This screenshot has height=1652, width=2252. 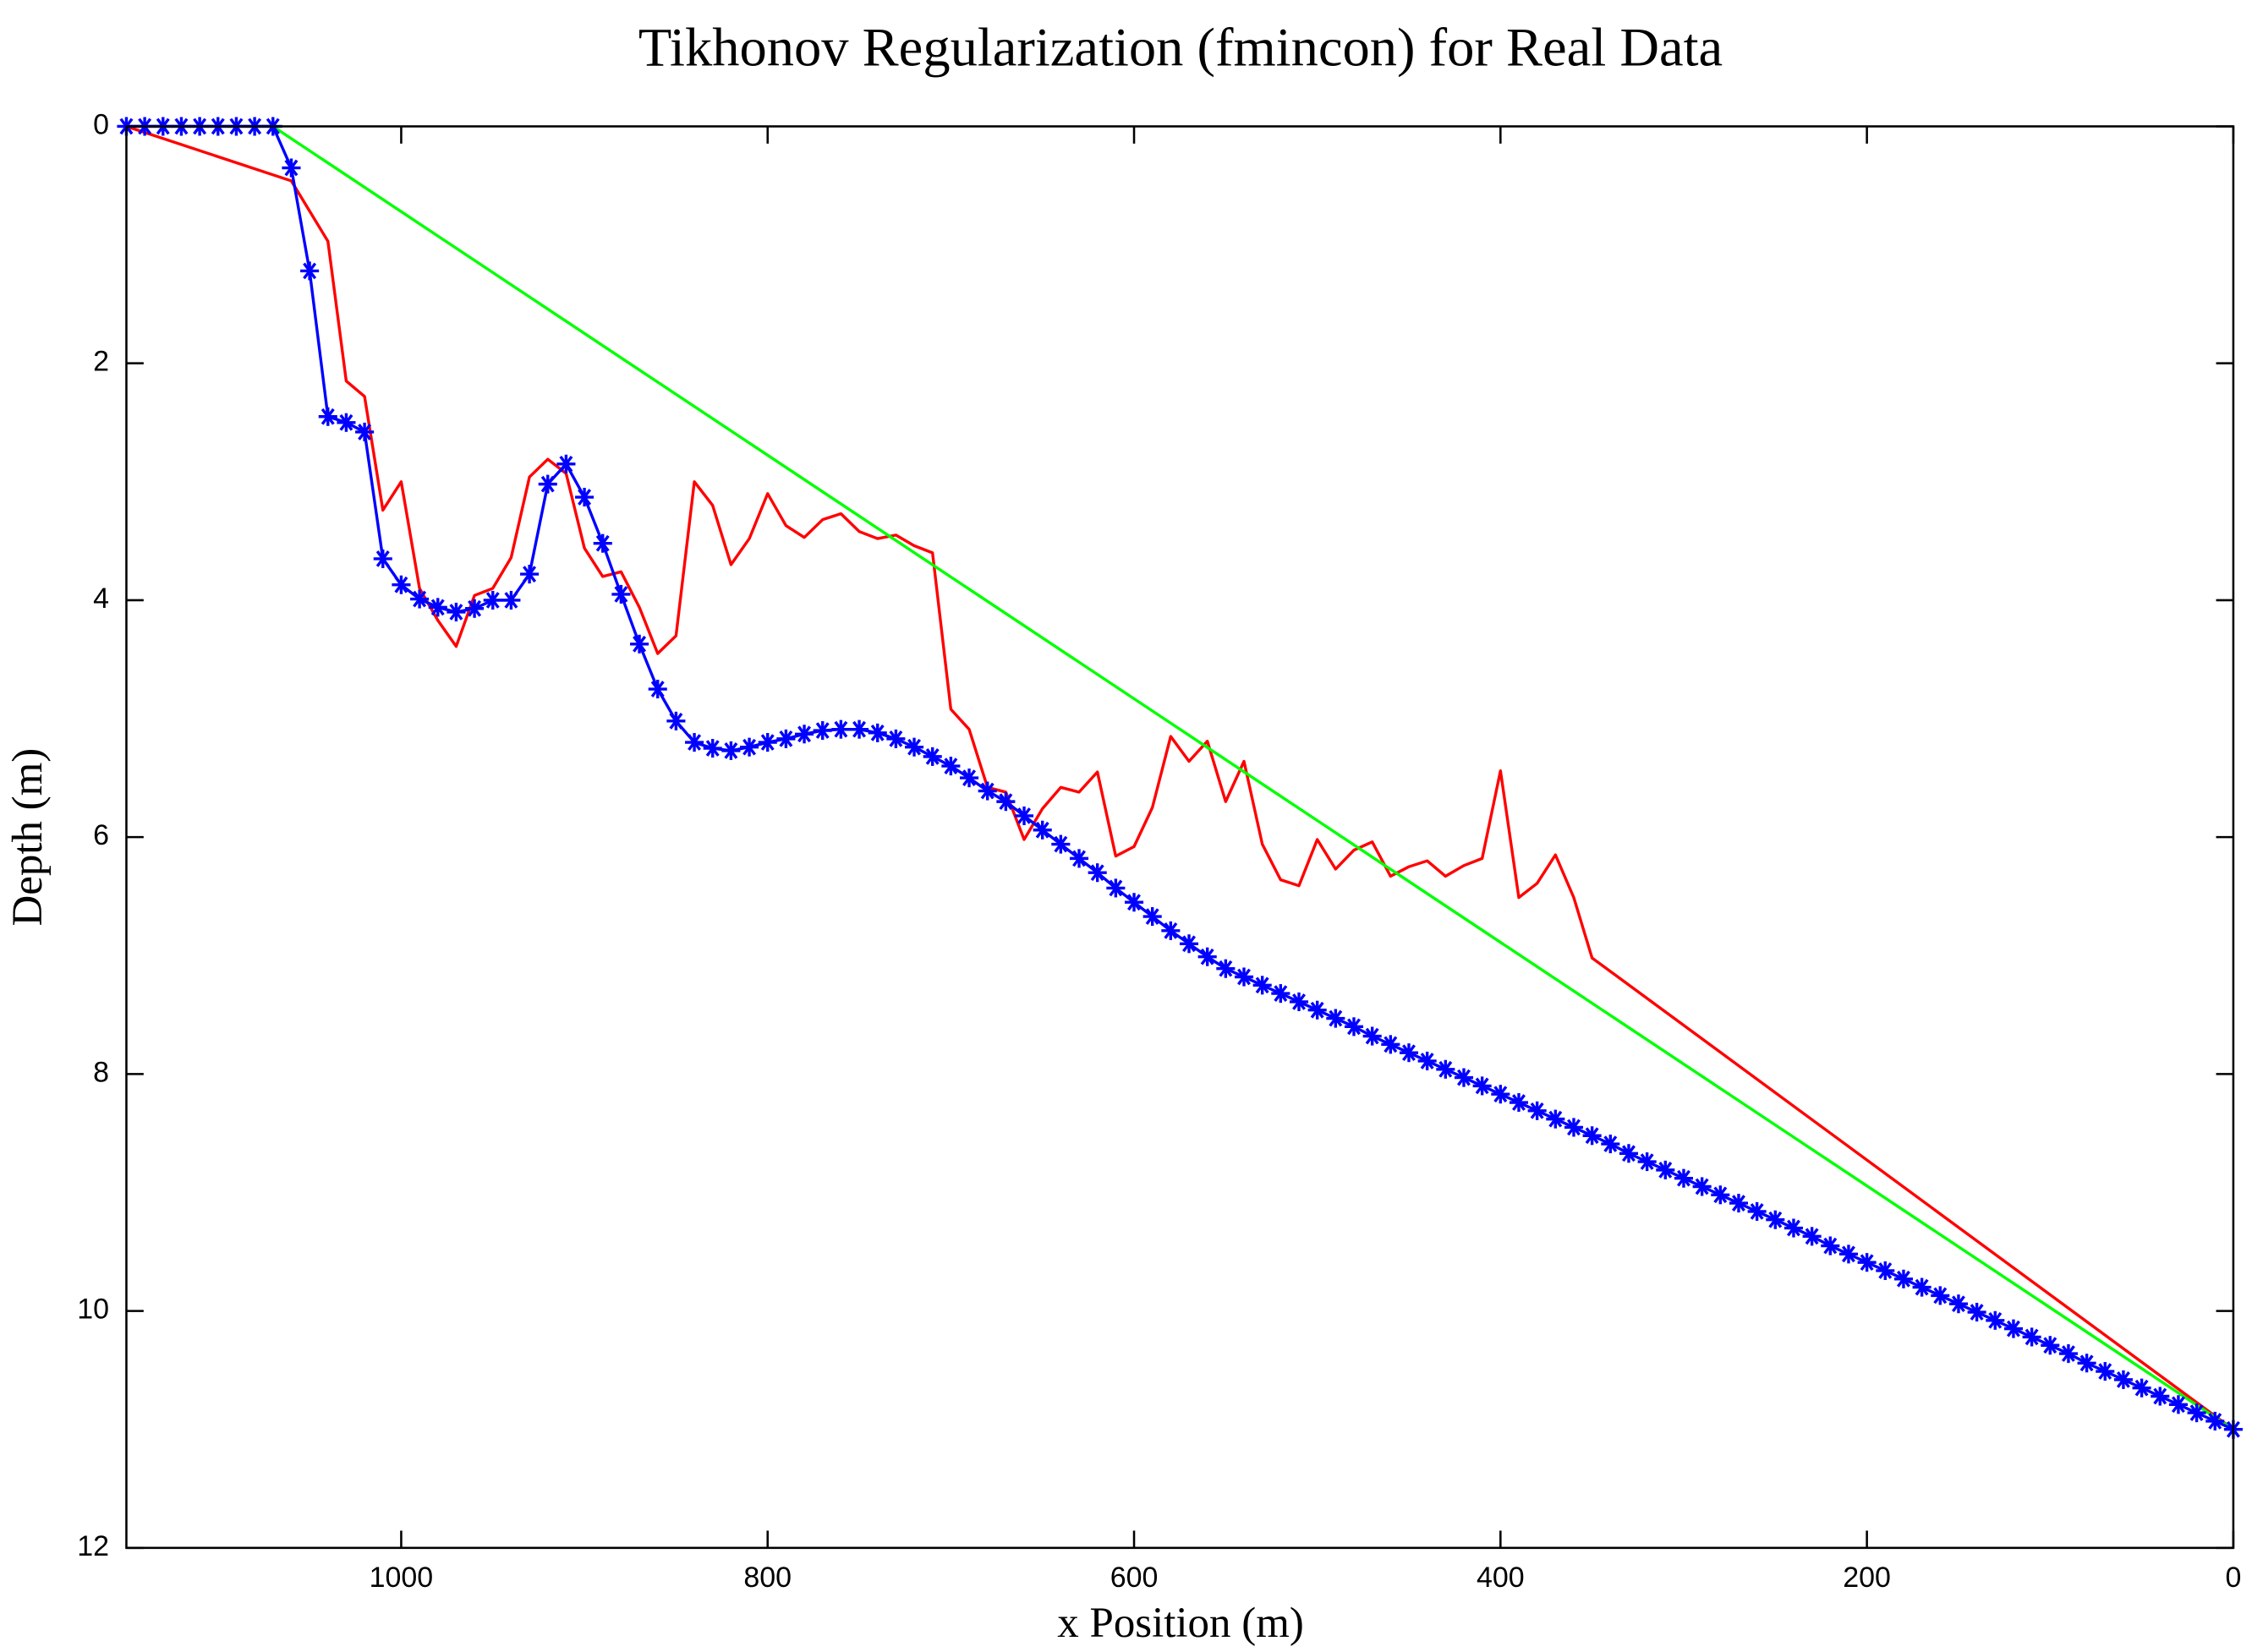 What do you see at coordinates (101, 835) in the screenshot?
I see `y-tick-label: 6` at bounding box center [101, 835].